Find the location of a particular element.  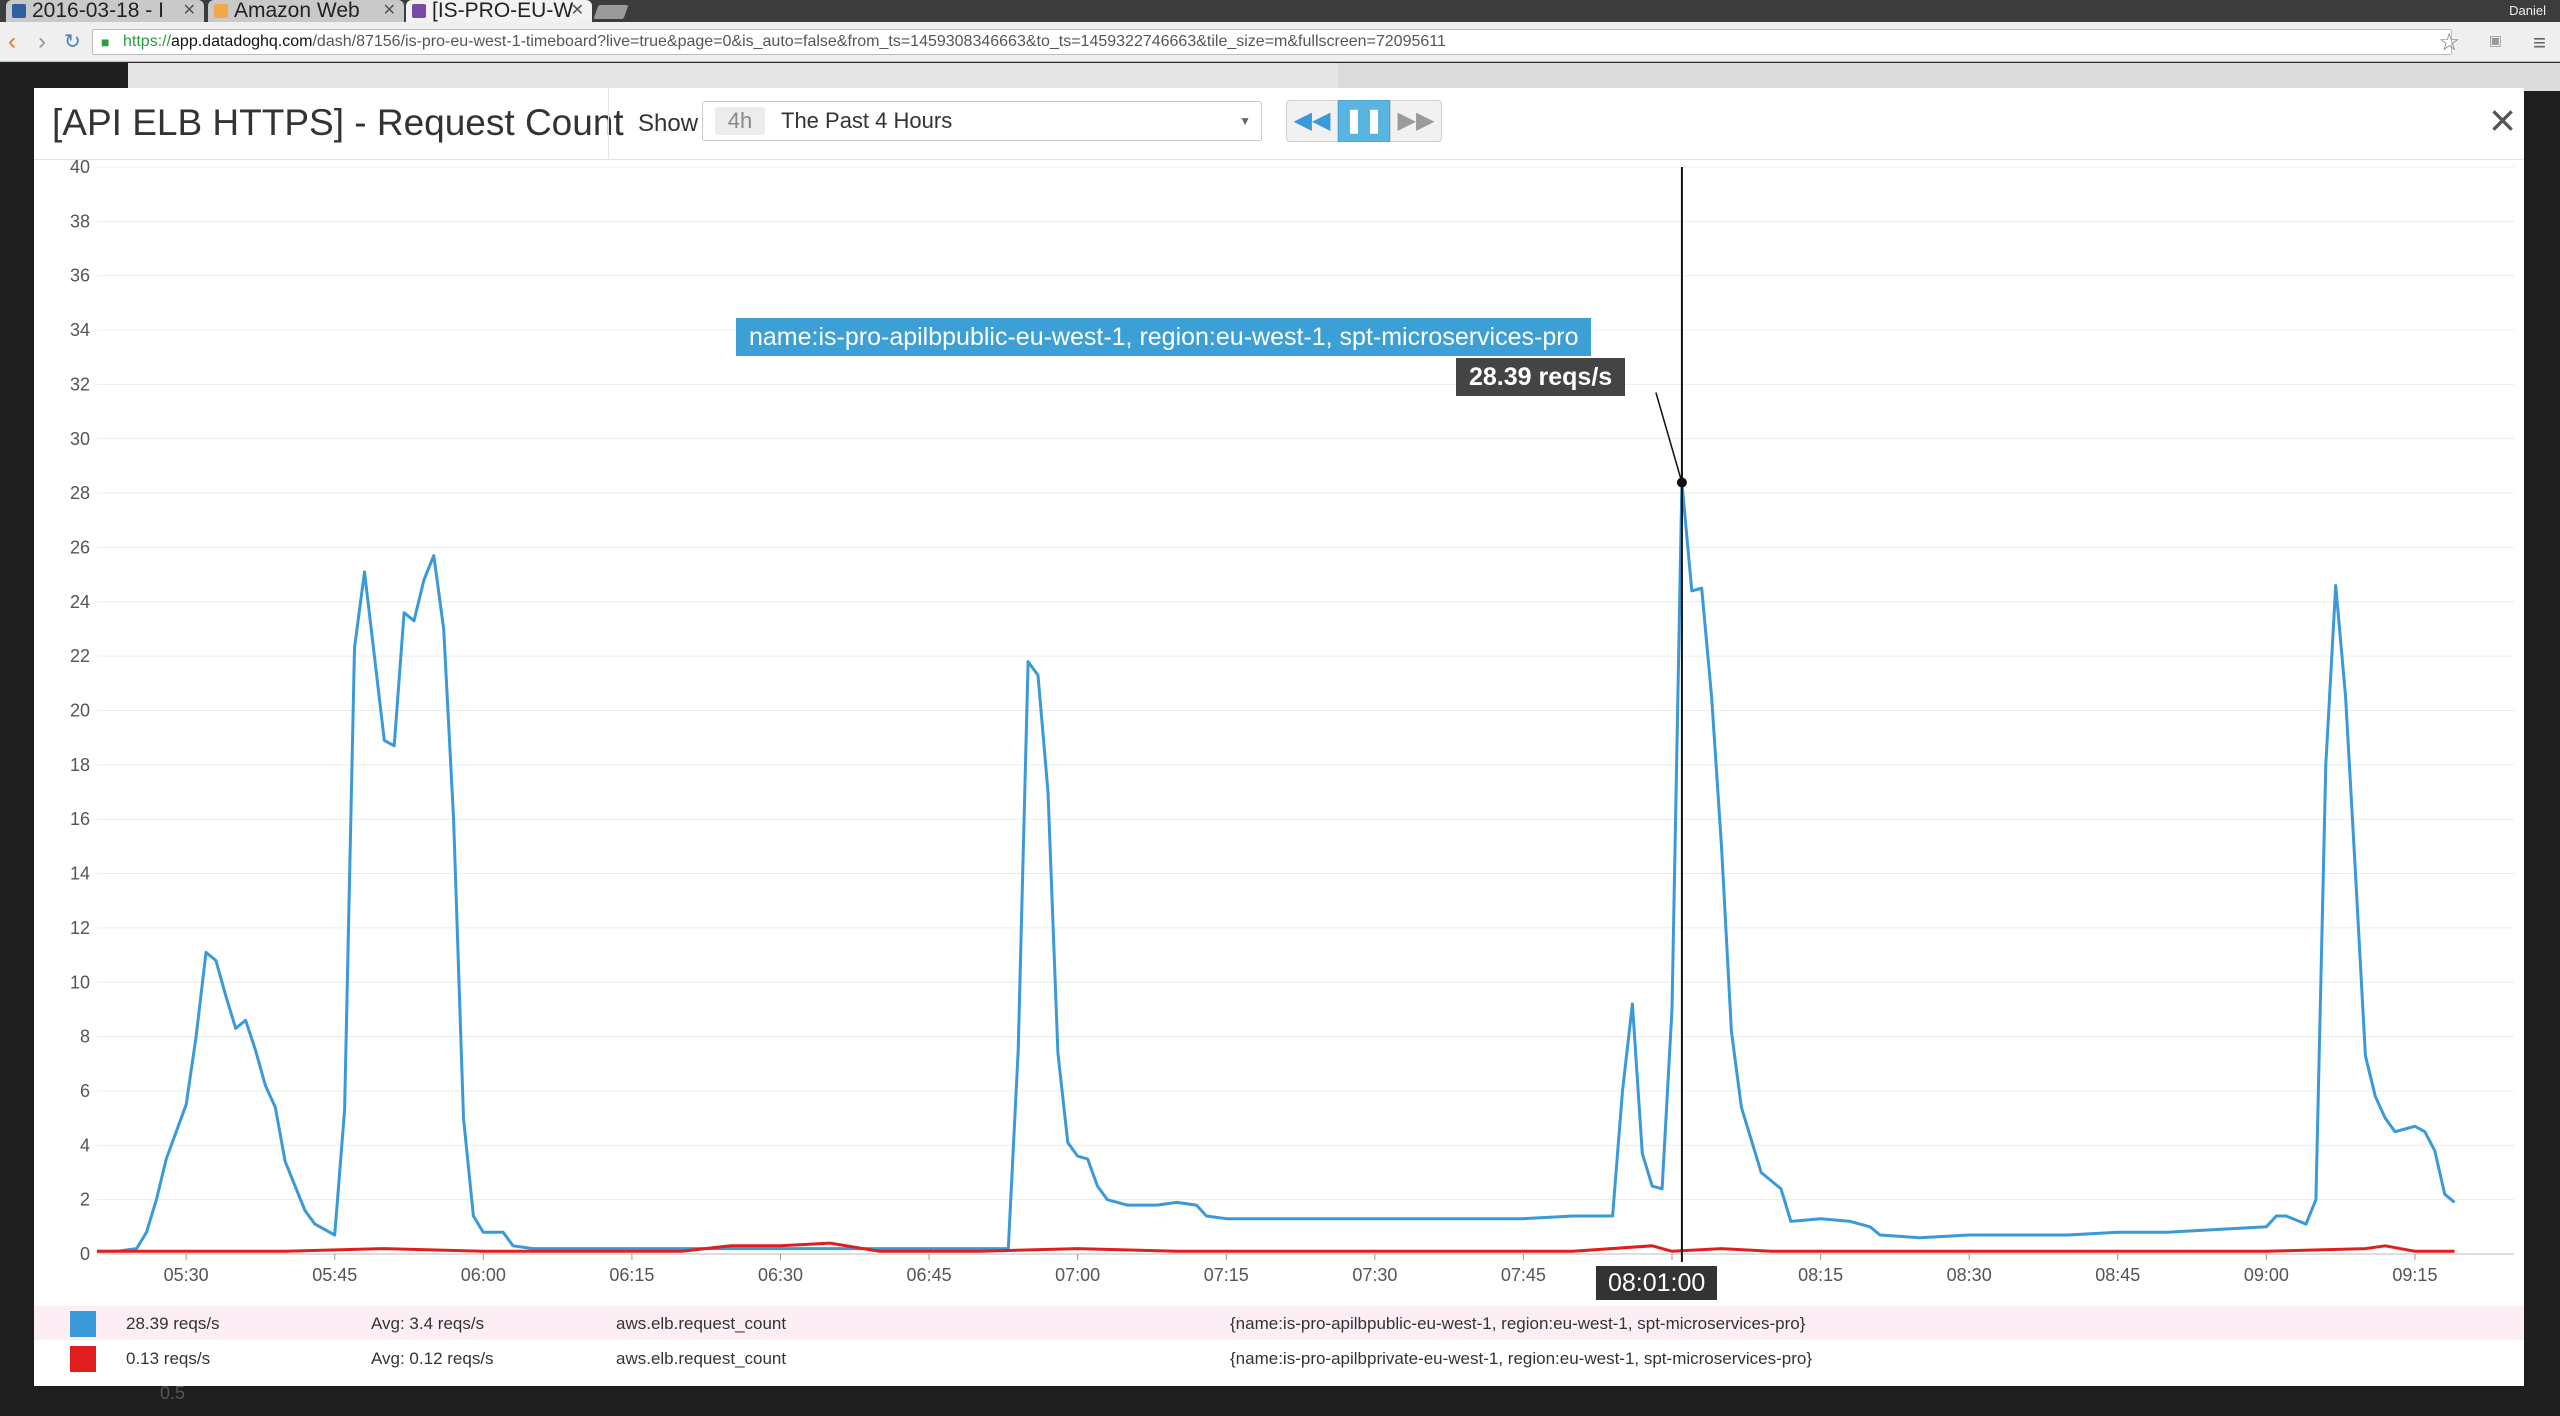

x-tick-label: 05:45 is located at coordinates (334, 1275).